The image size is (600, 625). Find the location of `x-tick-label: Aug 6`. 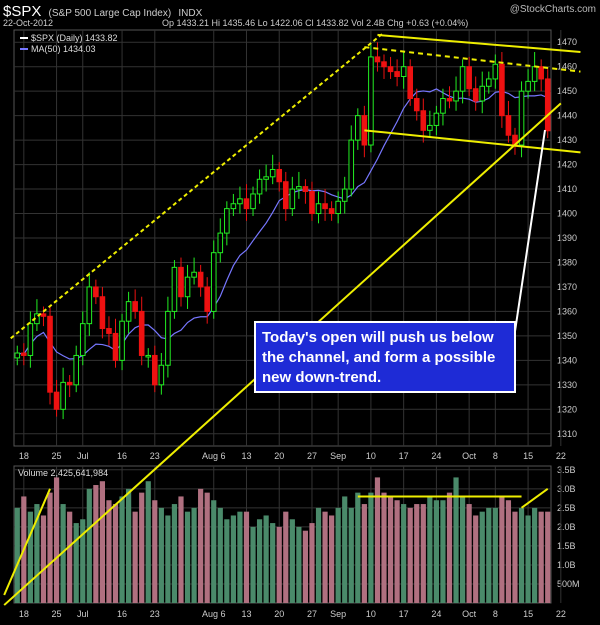

x-tick-label: Aug 6 is located at coordinates (214, 614).